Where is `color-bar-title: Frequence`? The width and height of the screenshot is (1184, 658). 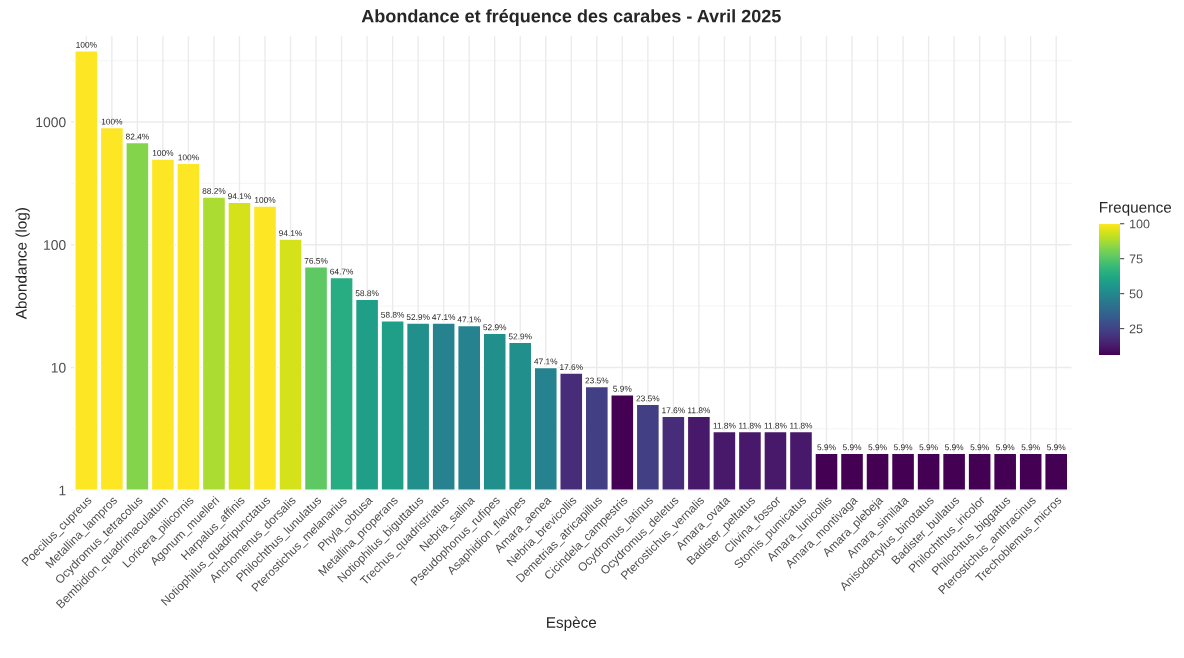 color-bar-title: Frequence is located at coordinates (1136, 209).